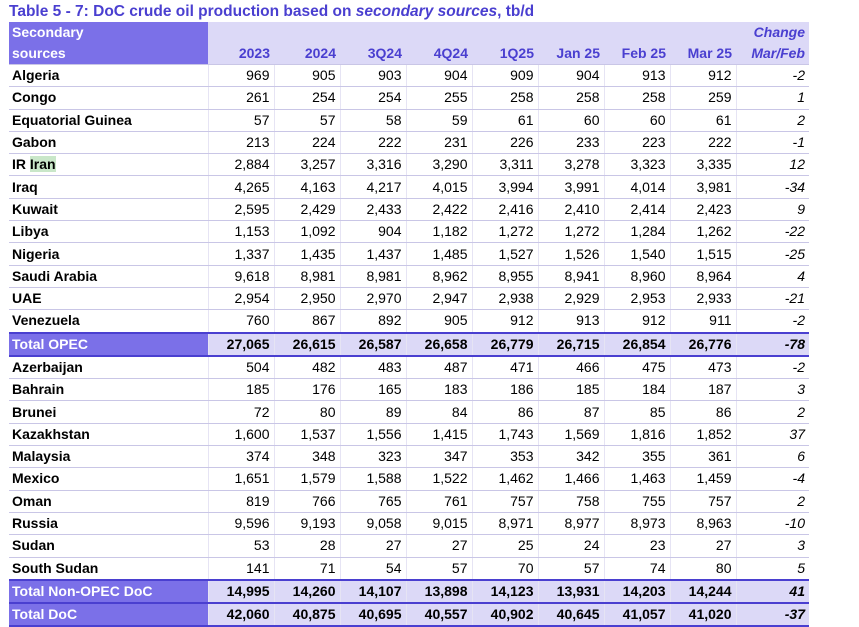 The image size is (859, 627). Describe the element at coordinates (571, 390) in the screenshot. I see `value-cell: 185` at that location.